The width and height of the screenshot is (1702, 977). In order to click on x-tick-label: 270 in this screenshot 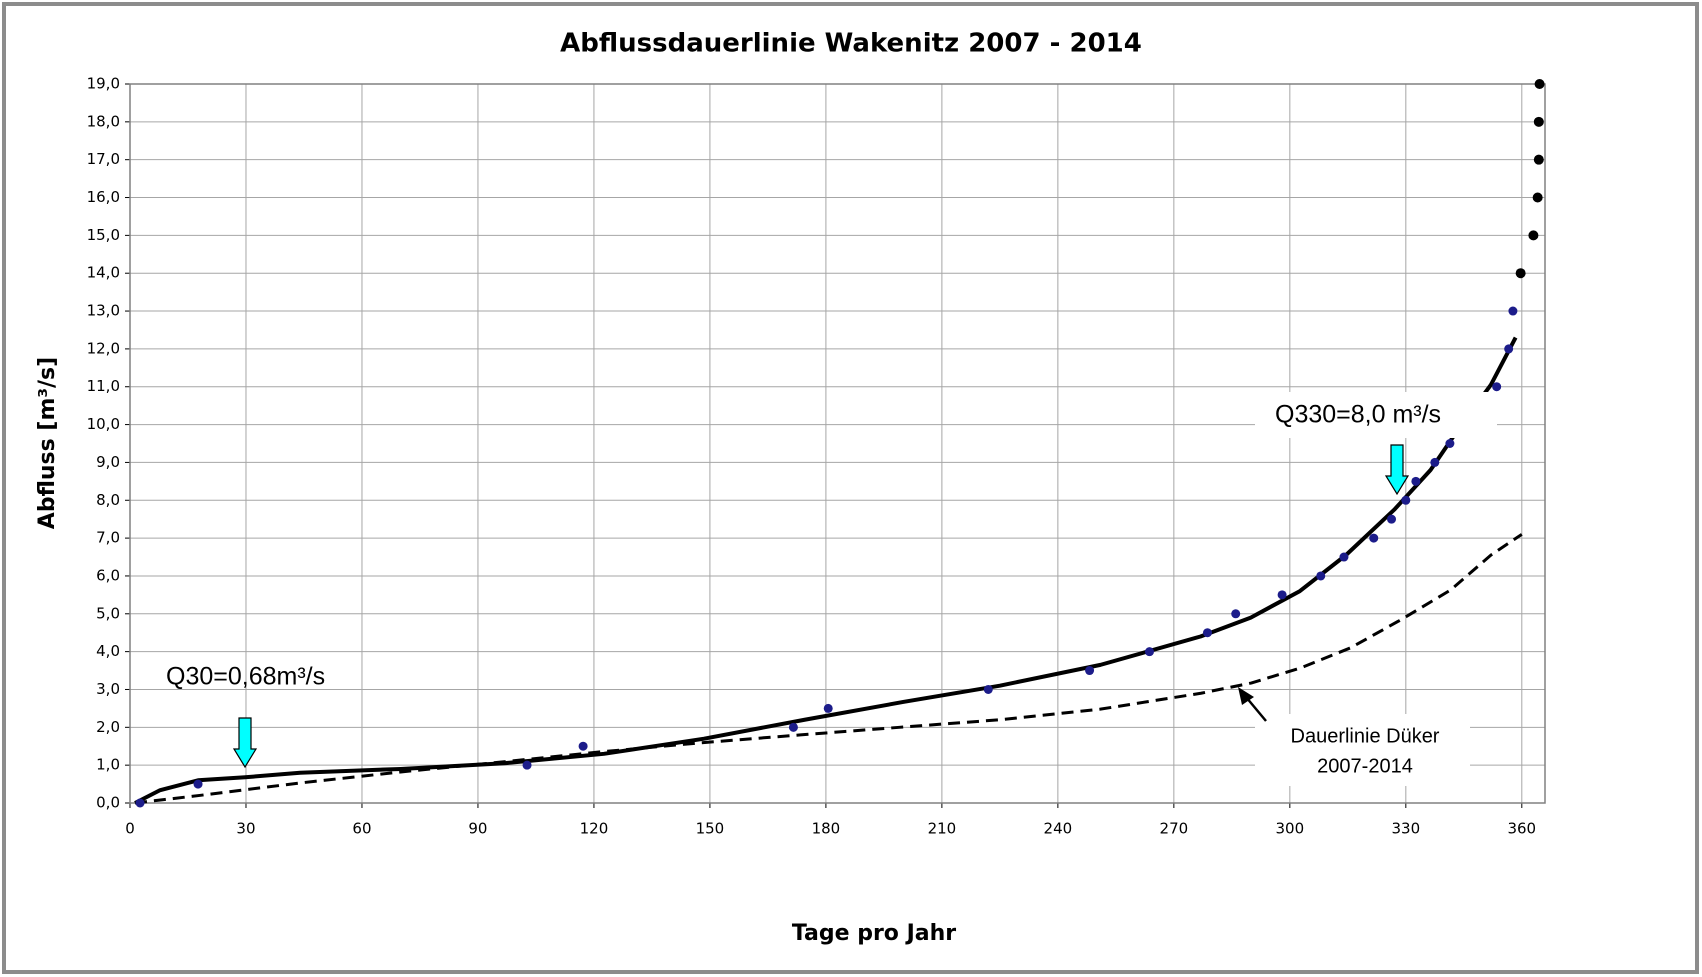, I will do `click(1174, 829)`.